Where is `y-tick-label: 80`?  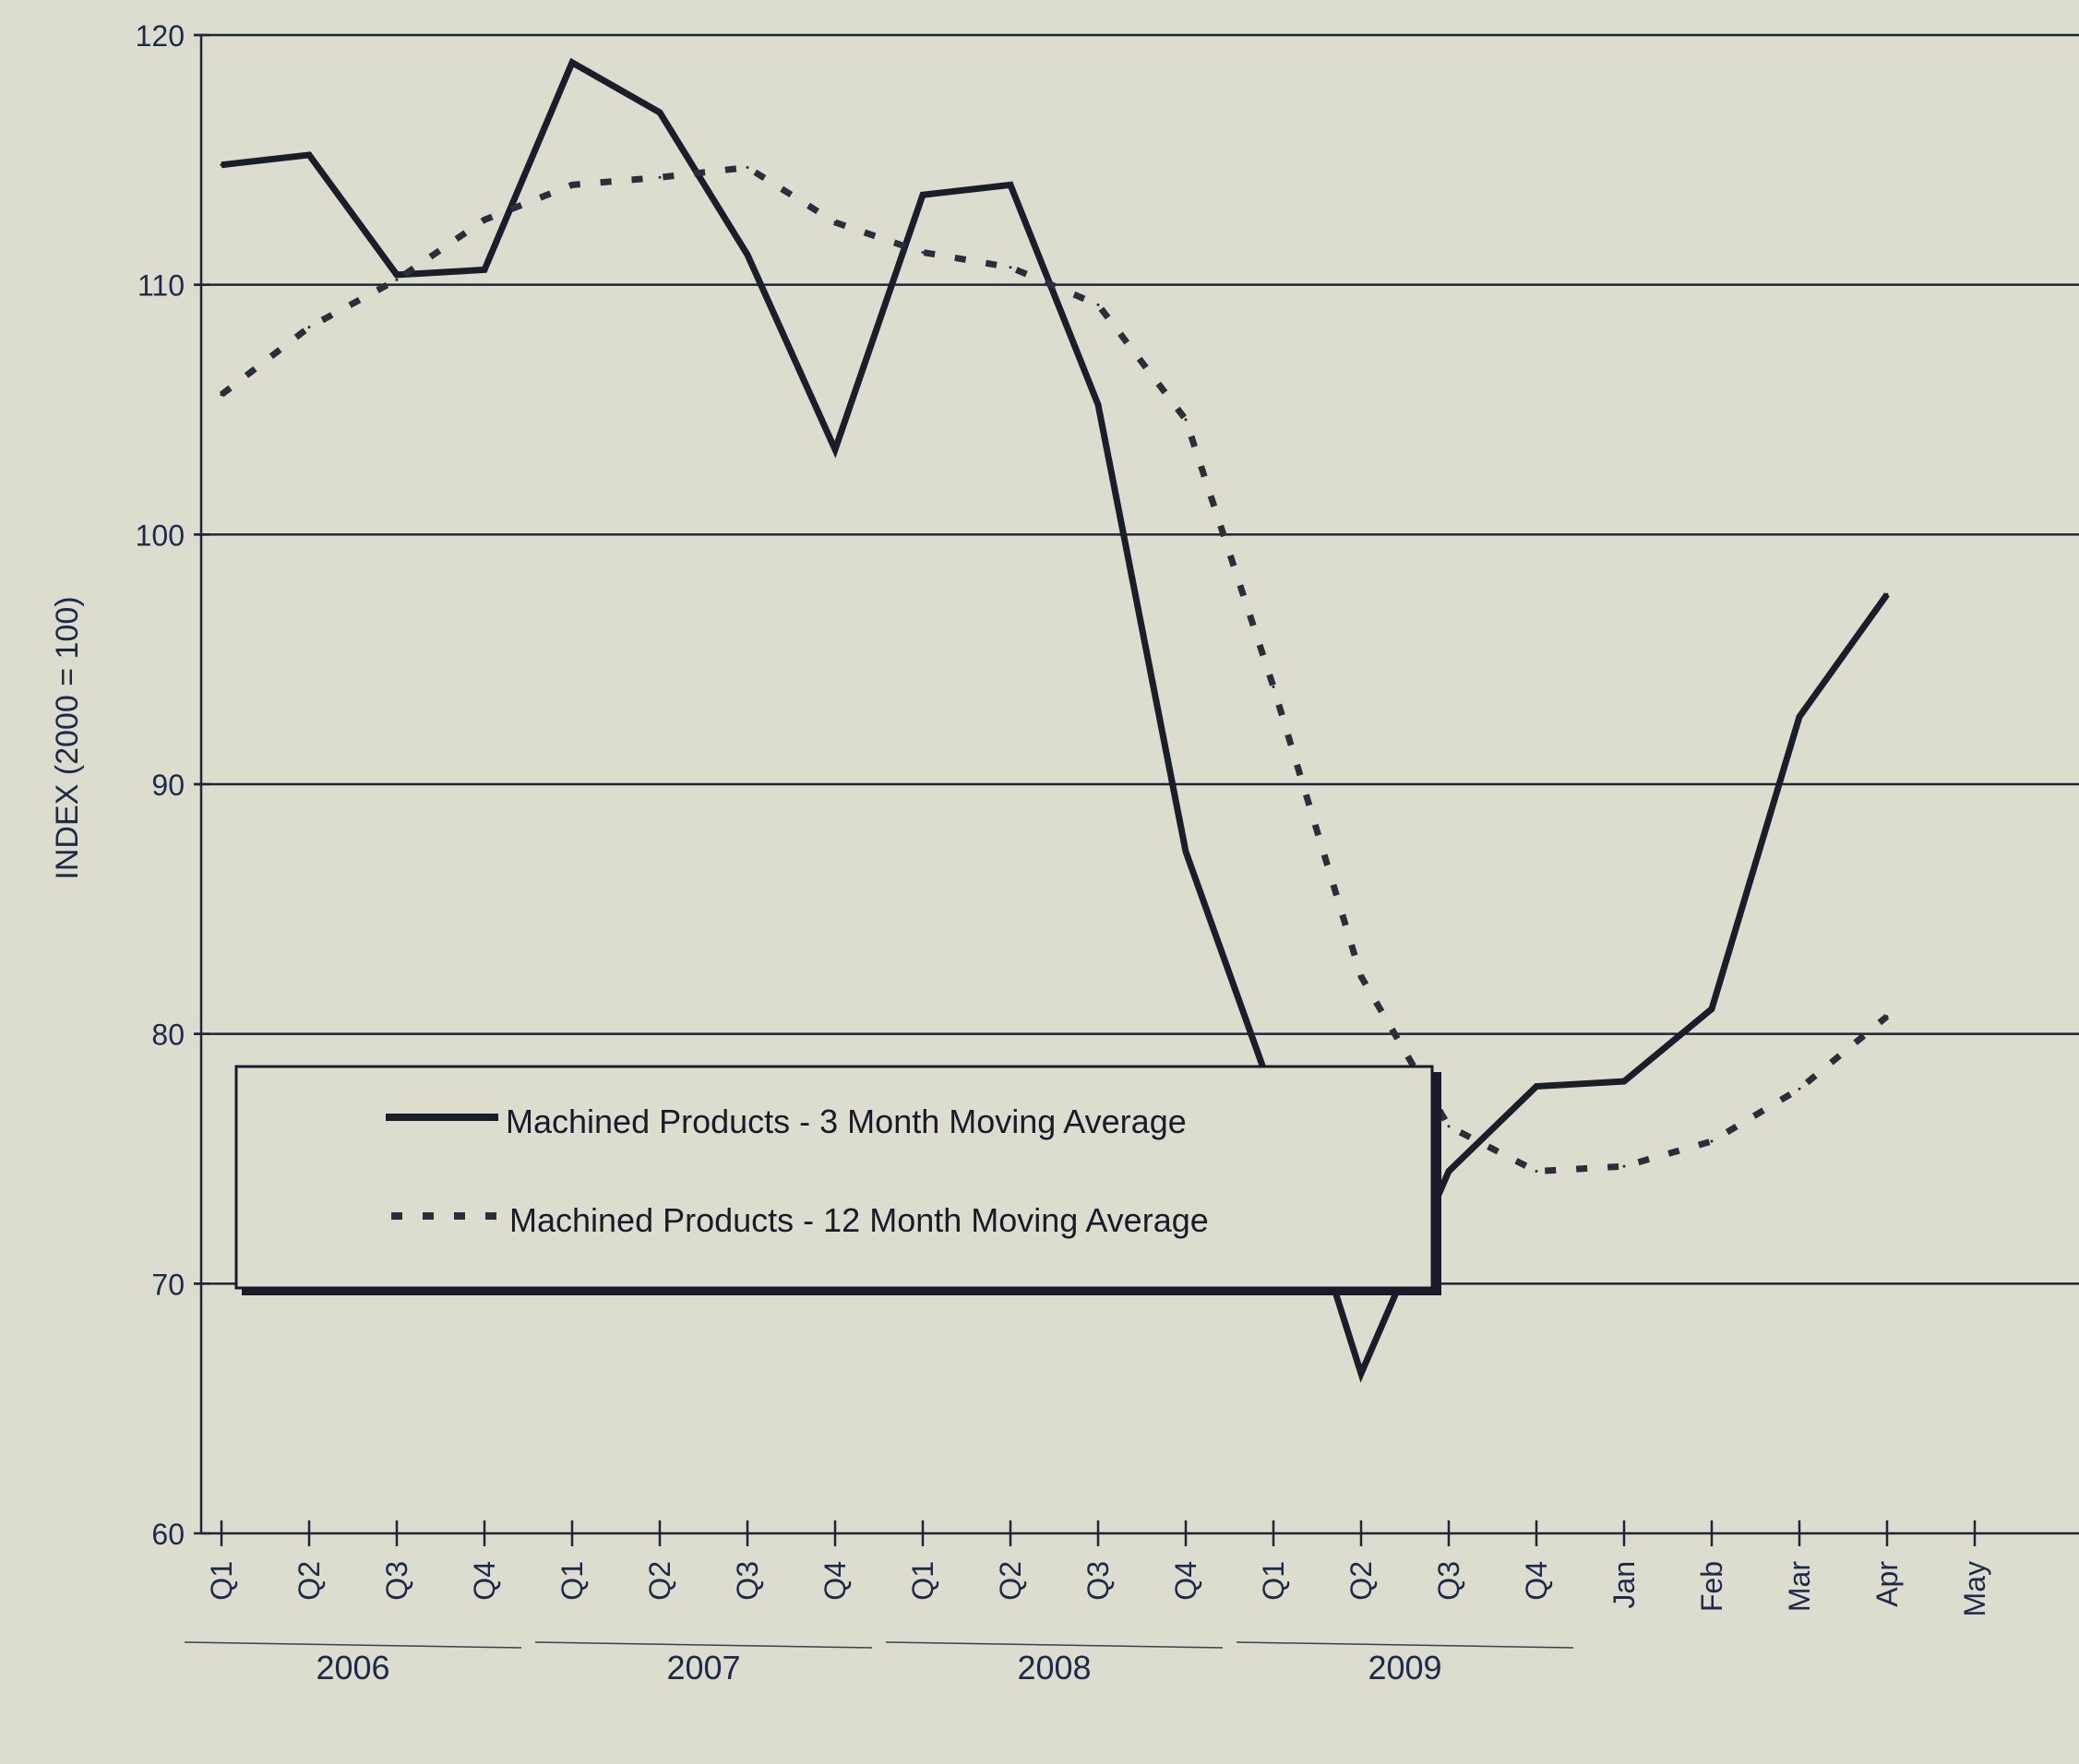
y-tick-label: 80 is located at coordinates (168, 1035).